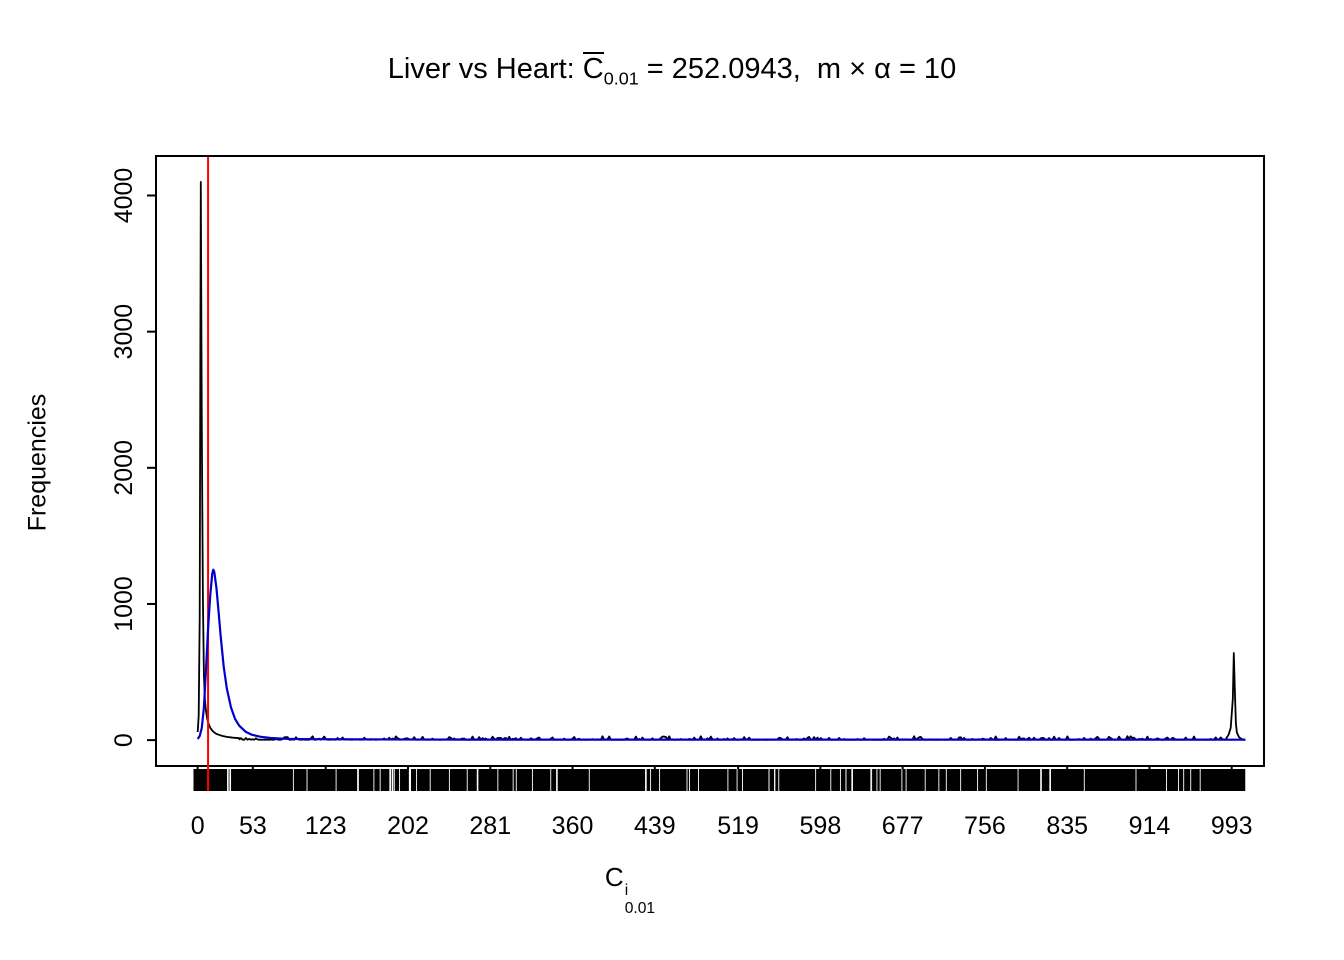  I want to click on density-series, so click(721, 654).